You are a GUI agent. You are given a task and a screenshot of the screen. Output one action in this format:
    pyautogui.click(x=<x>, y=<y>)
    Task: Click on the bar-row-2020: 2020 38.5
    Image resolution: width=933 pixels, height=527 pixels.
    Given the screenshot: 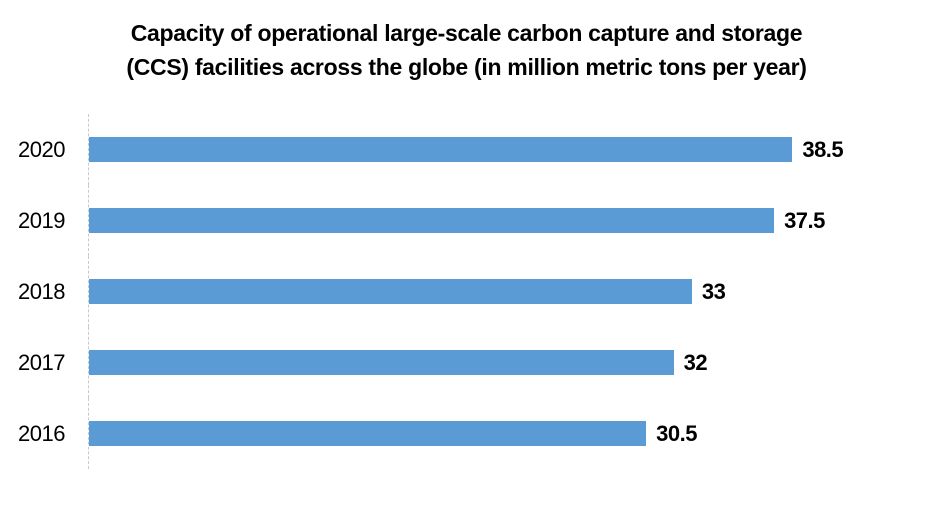 What is the action you would take?
    pyautogui.click(x=466, y=149)
    